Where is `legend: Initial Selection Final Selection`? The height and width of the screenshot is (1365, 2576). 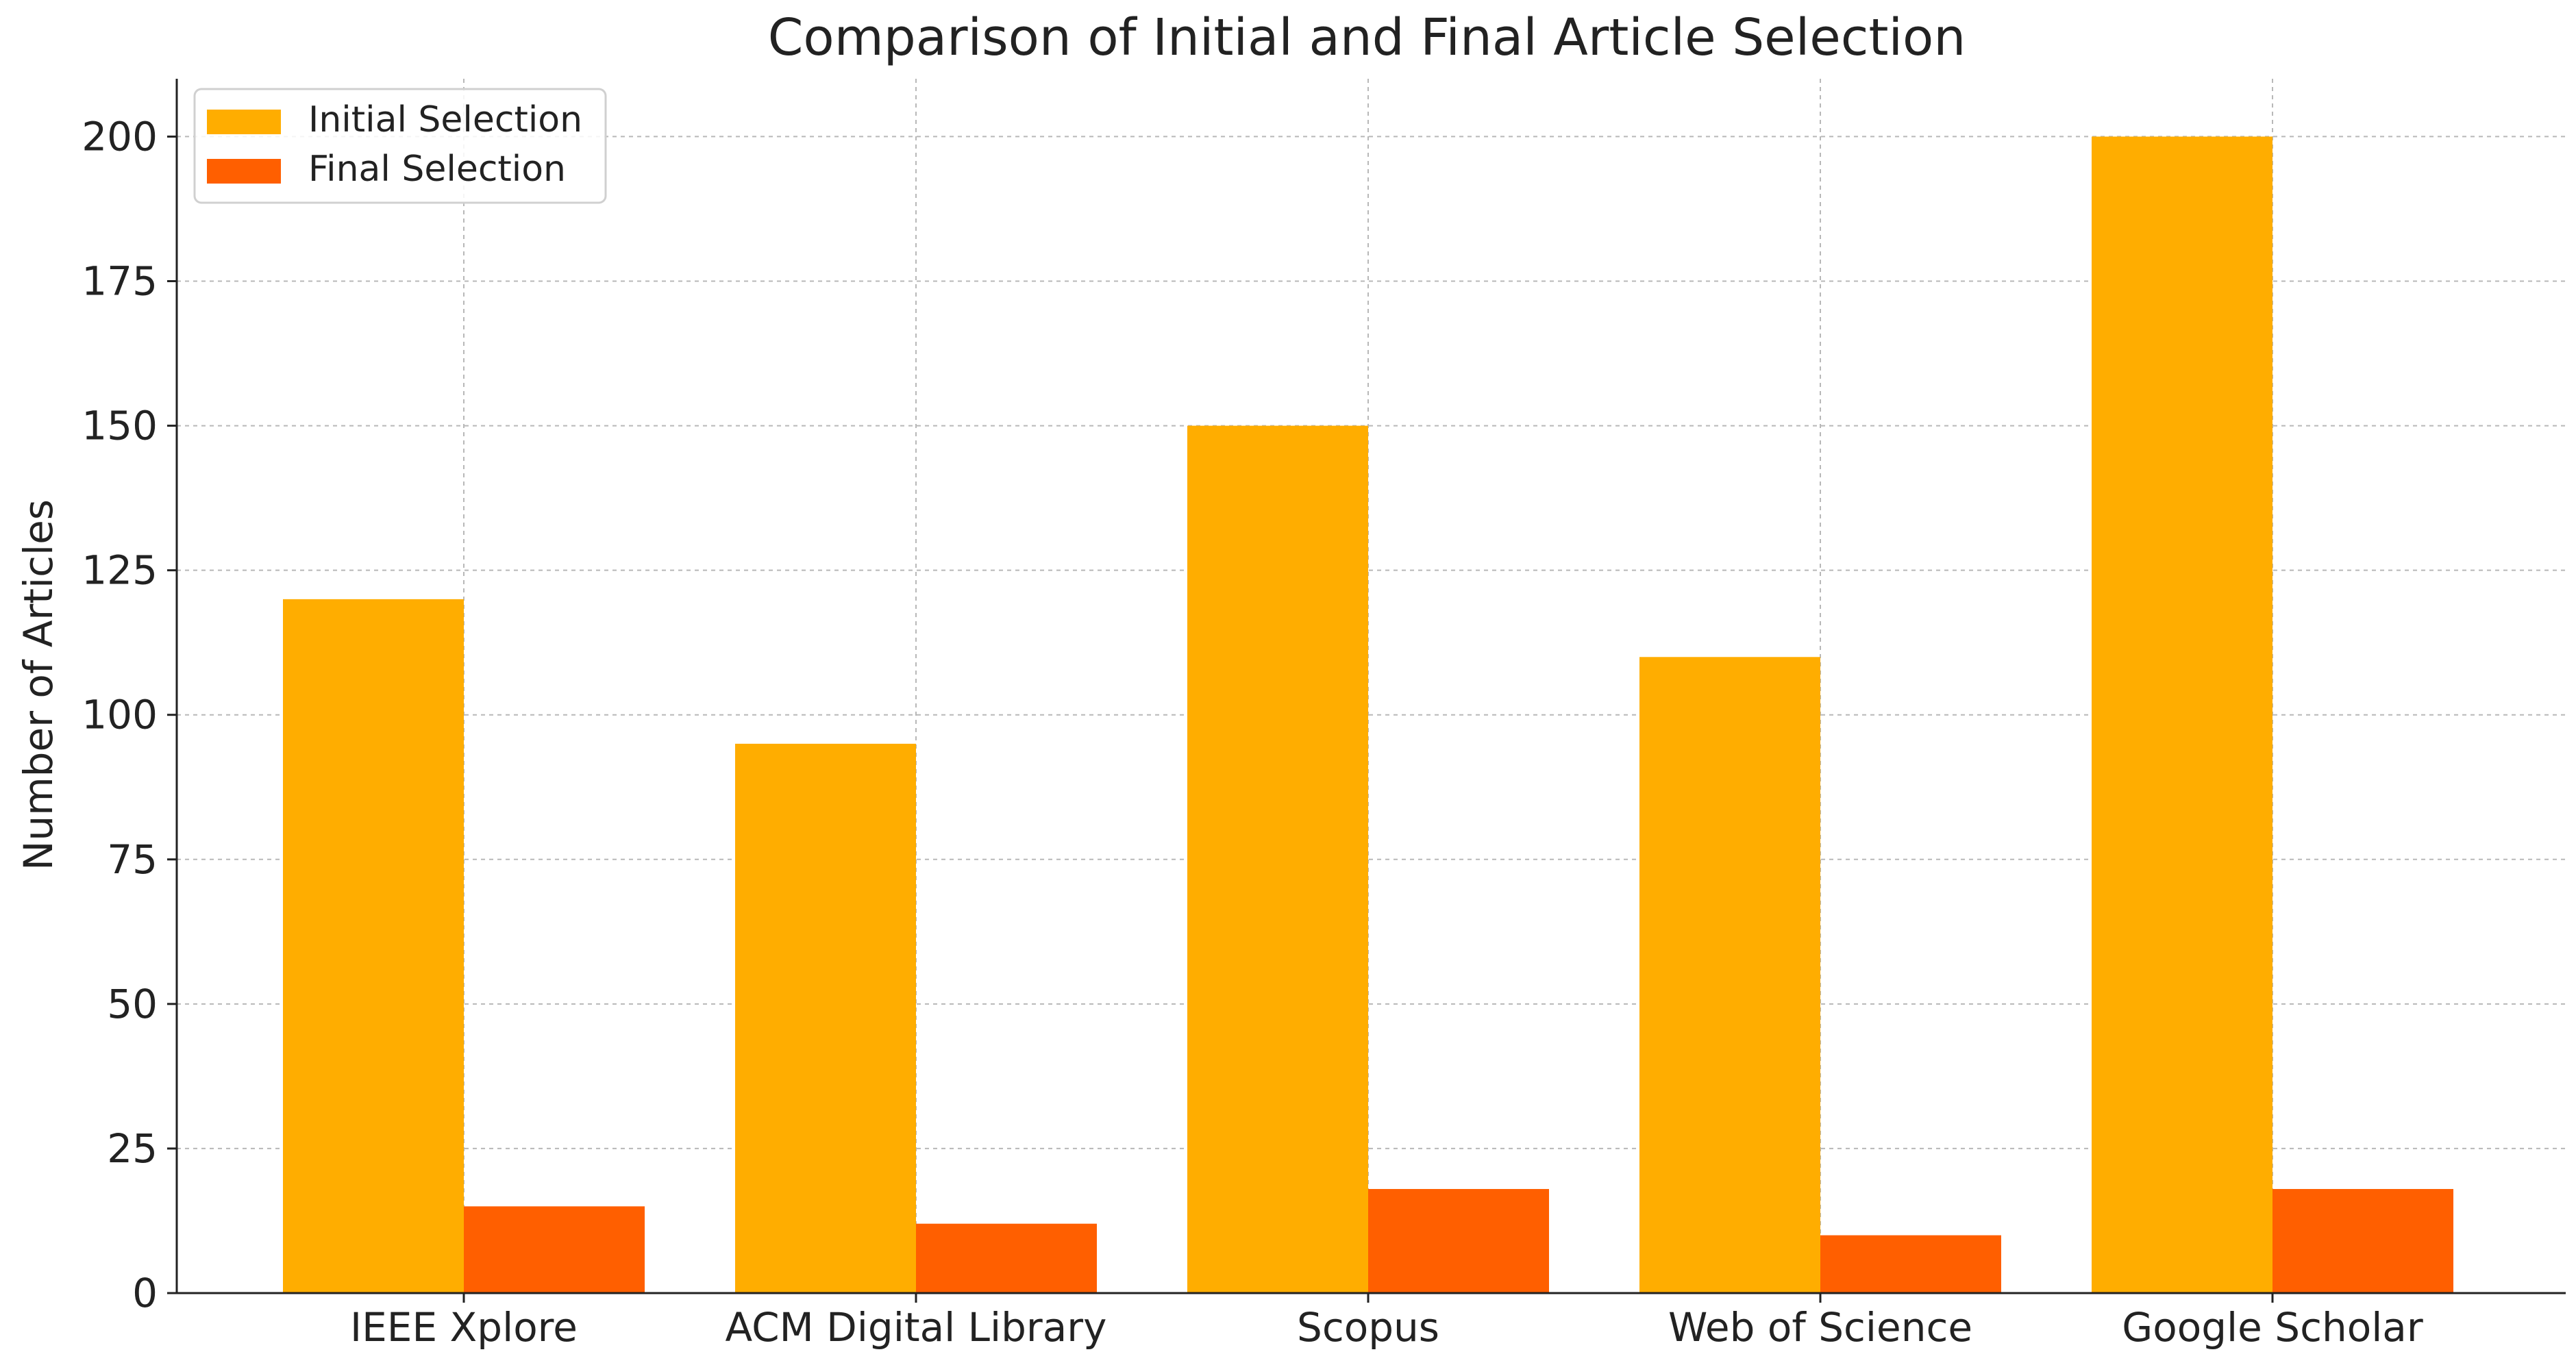 legend: Initial Selection Final Selection is located at coordinates (400, 146).